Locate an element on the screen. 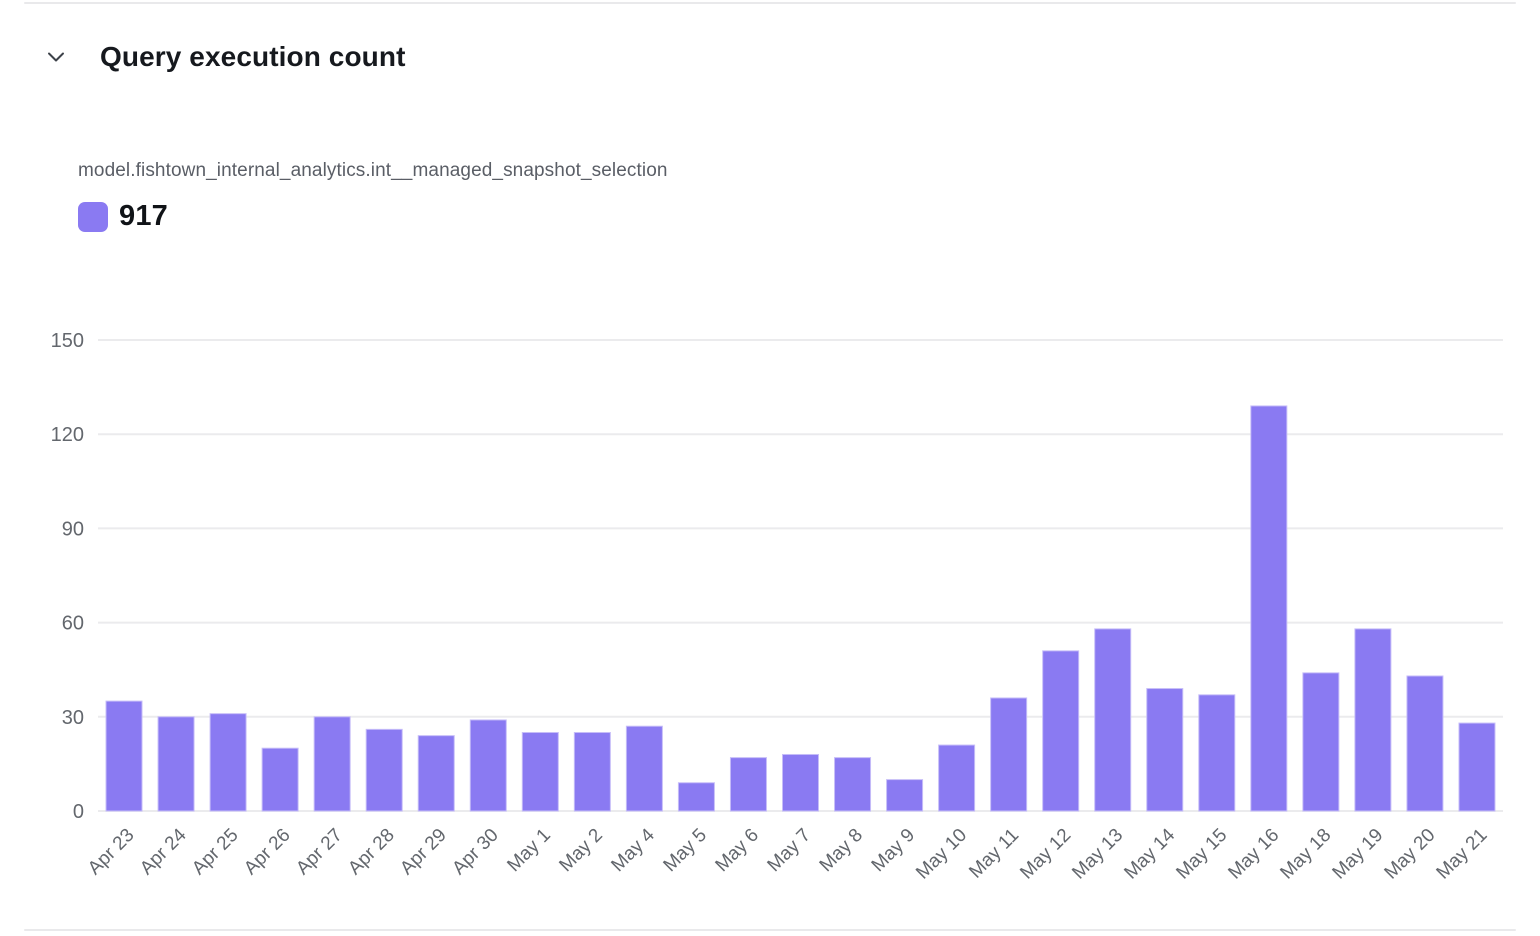 This screenshot has height=936, width=1540. x-axis-tick: Apr 23 is located at coordinates (111, 852).